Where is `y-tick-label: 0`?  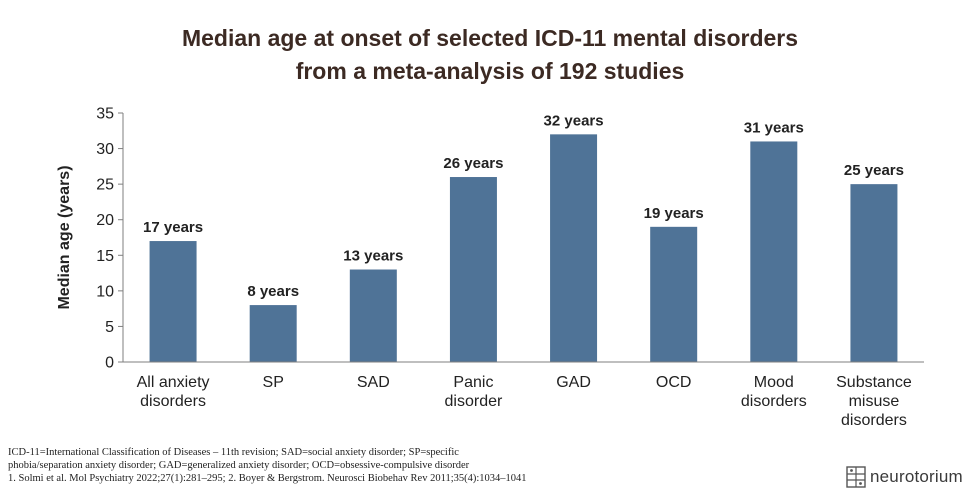
y-tick-label: 0 is located at coordinates (109, 363).